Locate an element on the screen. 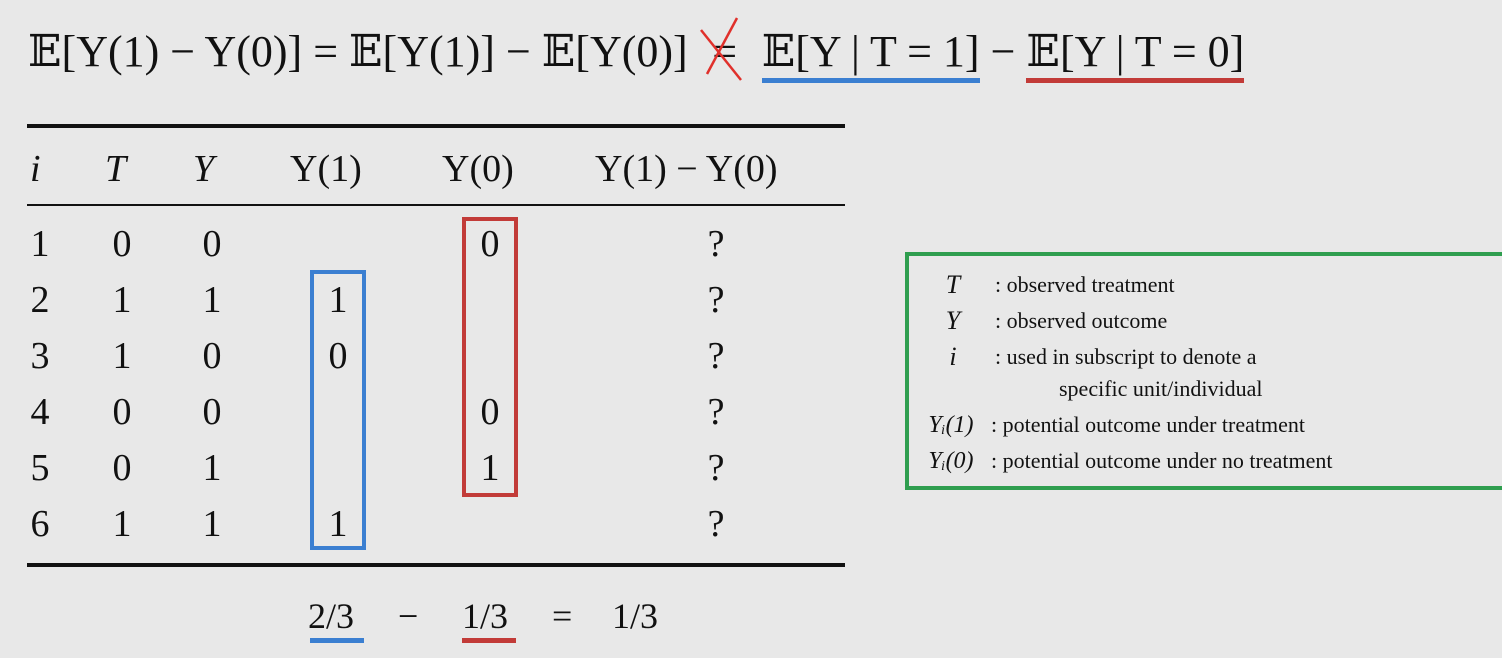  summary-equals: = is located at coordinates (562, 616).